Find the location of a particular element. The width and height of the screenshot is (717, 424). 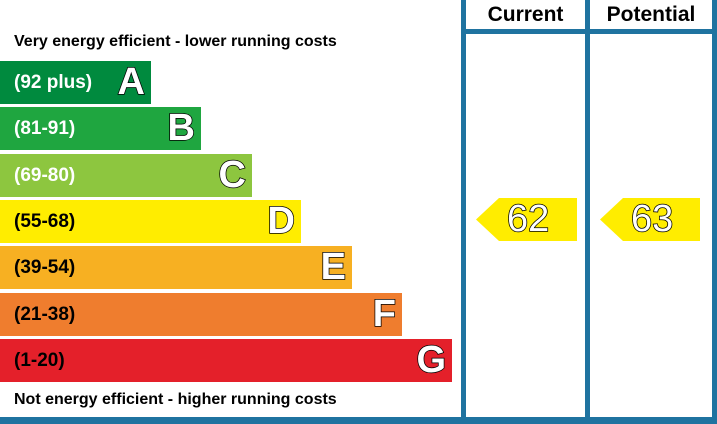

current-column-header: Current is located at coordinates (525, 14).